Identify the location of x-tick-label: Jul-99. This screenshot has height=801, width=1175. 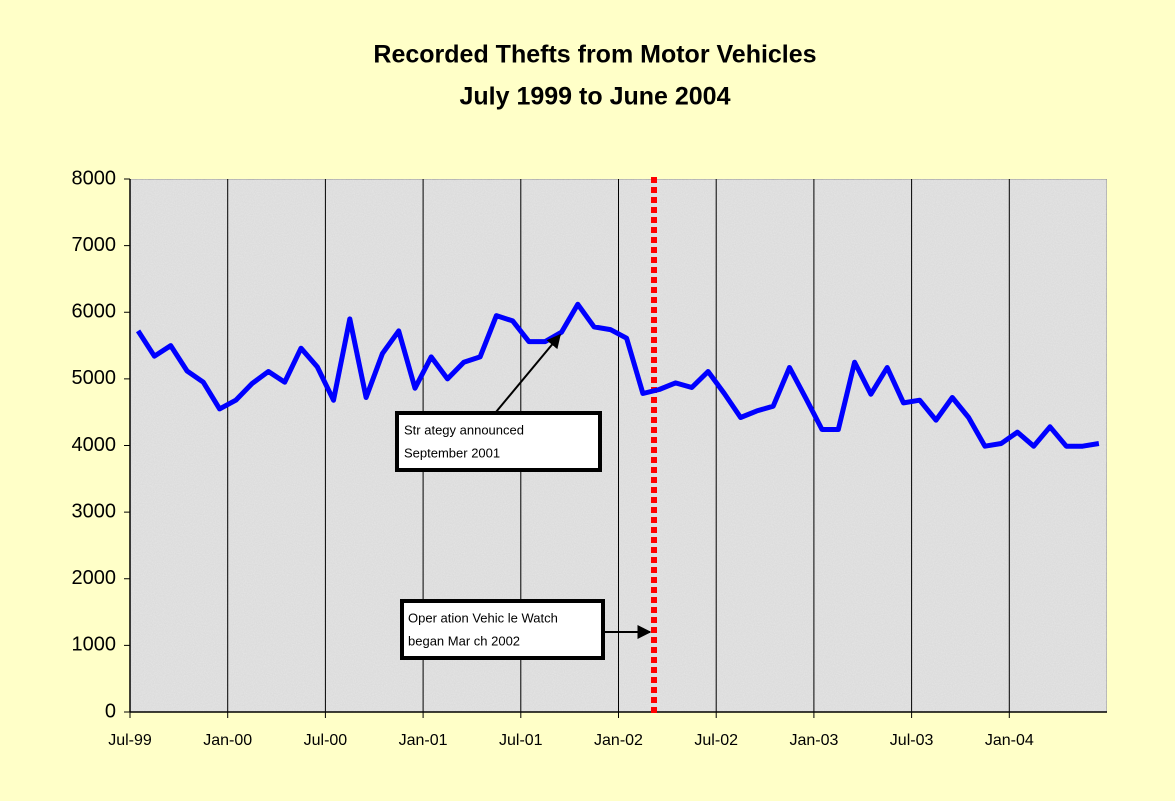
(130, 740).